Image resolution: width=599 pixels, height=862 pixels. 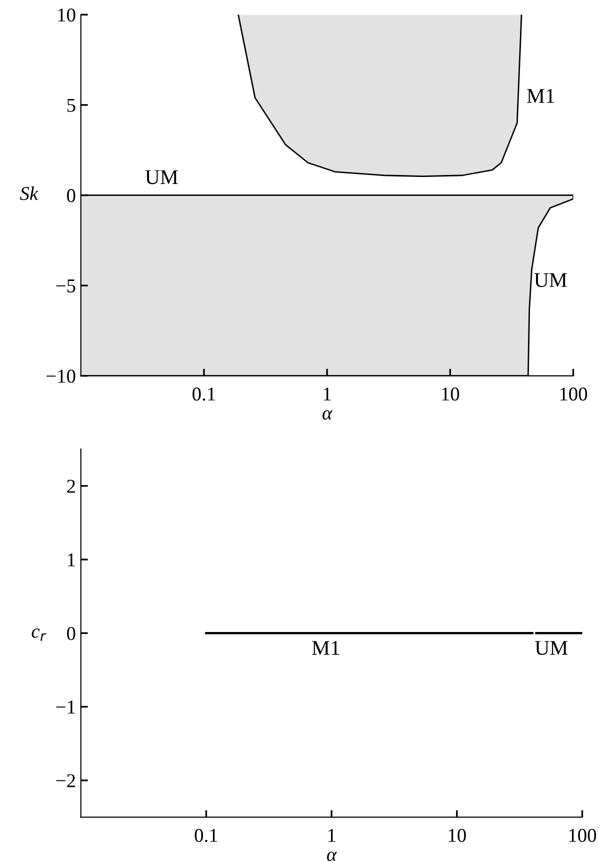 What do you see at coordinates (39, 634) in the screenshot?
I see `y-axis-title: c$_{r}$` at bounding box center [39, 634].